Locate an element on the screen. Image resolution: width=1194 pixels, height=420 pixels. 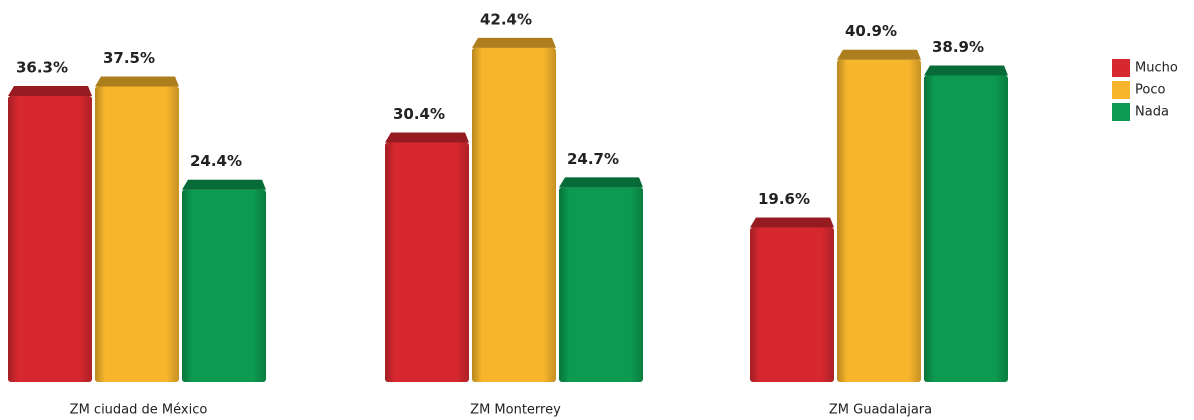
value-label: 37.5% is located at coordinates (129, 58).